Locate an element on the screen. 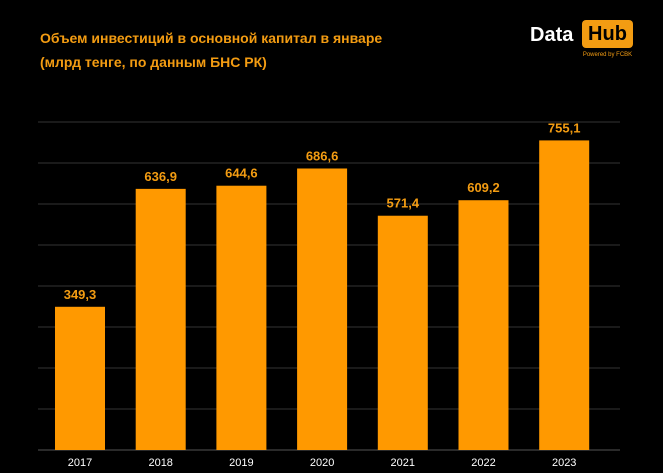  bar-value-label: 636,9 is located at coordinates (160, 176).